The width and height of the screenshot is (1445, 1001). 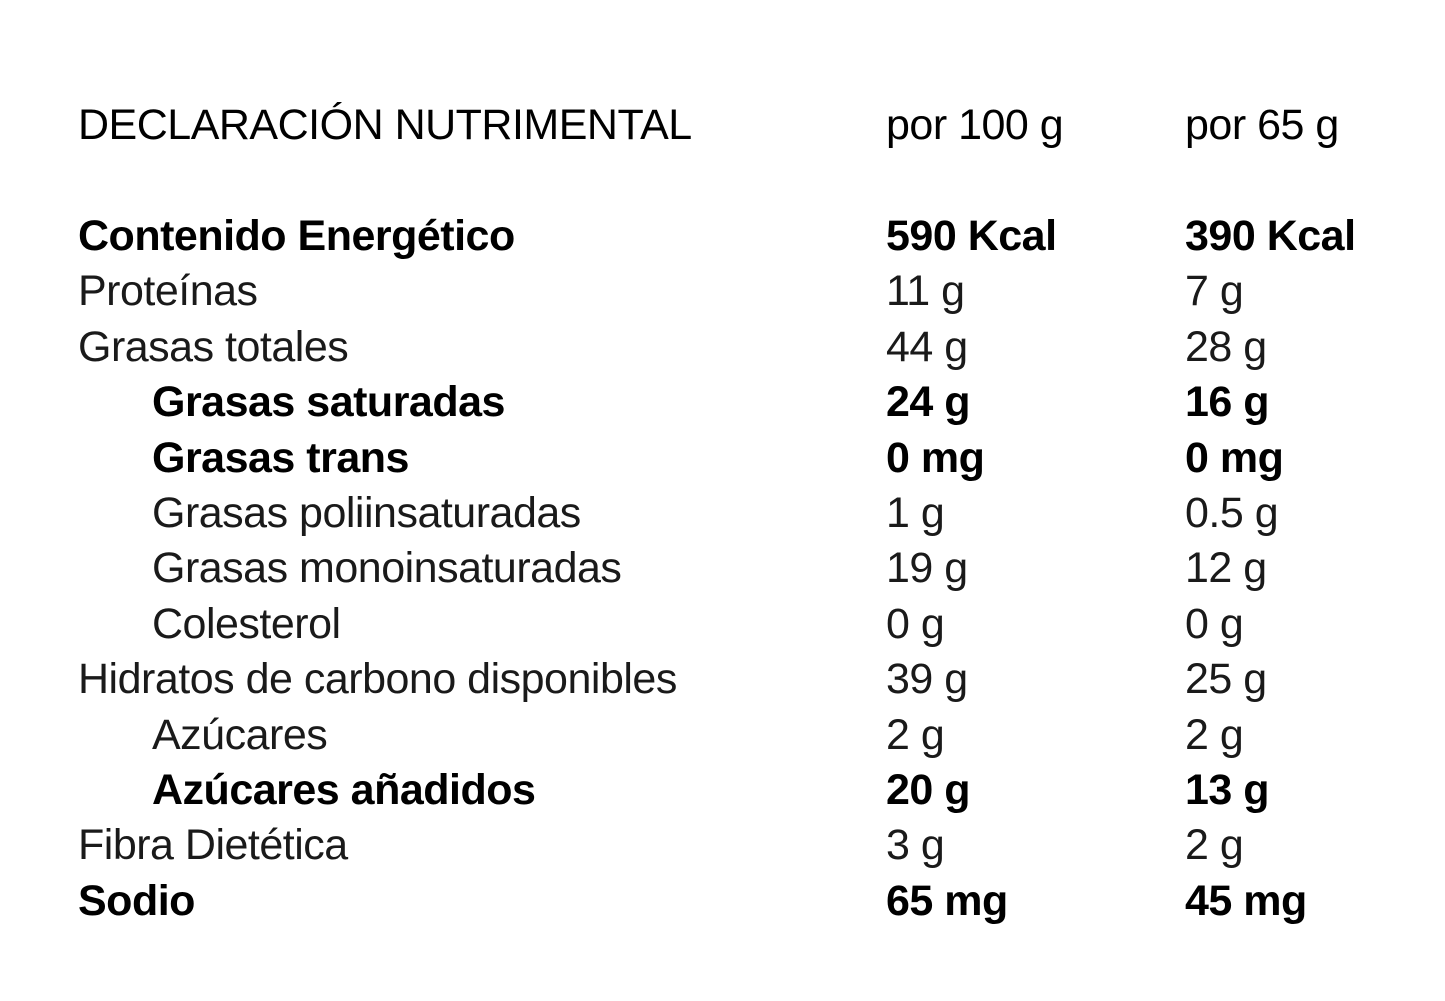 I want to click on value-per-serving: 25 g, so click(x=1226, y=679).